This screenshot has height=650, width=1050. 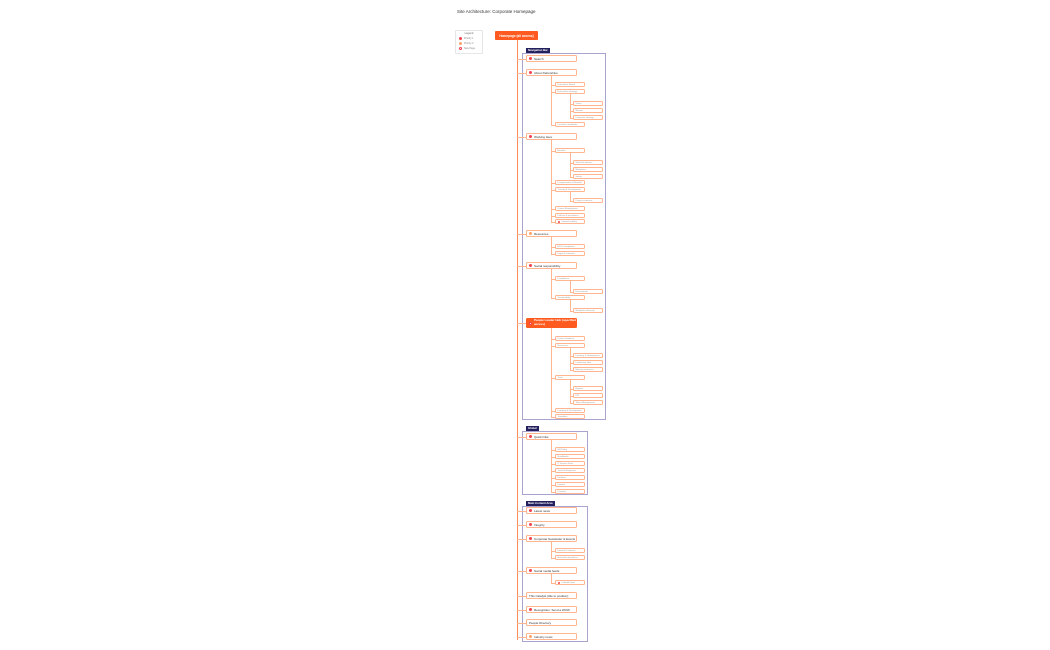 I want to click on sitemap-node-resources: Resources, so click(x=551, y=233).